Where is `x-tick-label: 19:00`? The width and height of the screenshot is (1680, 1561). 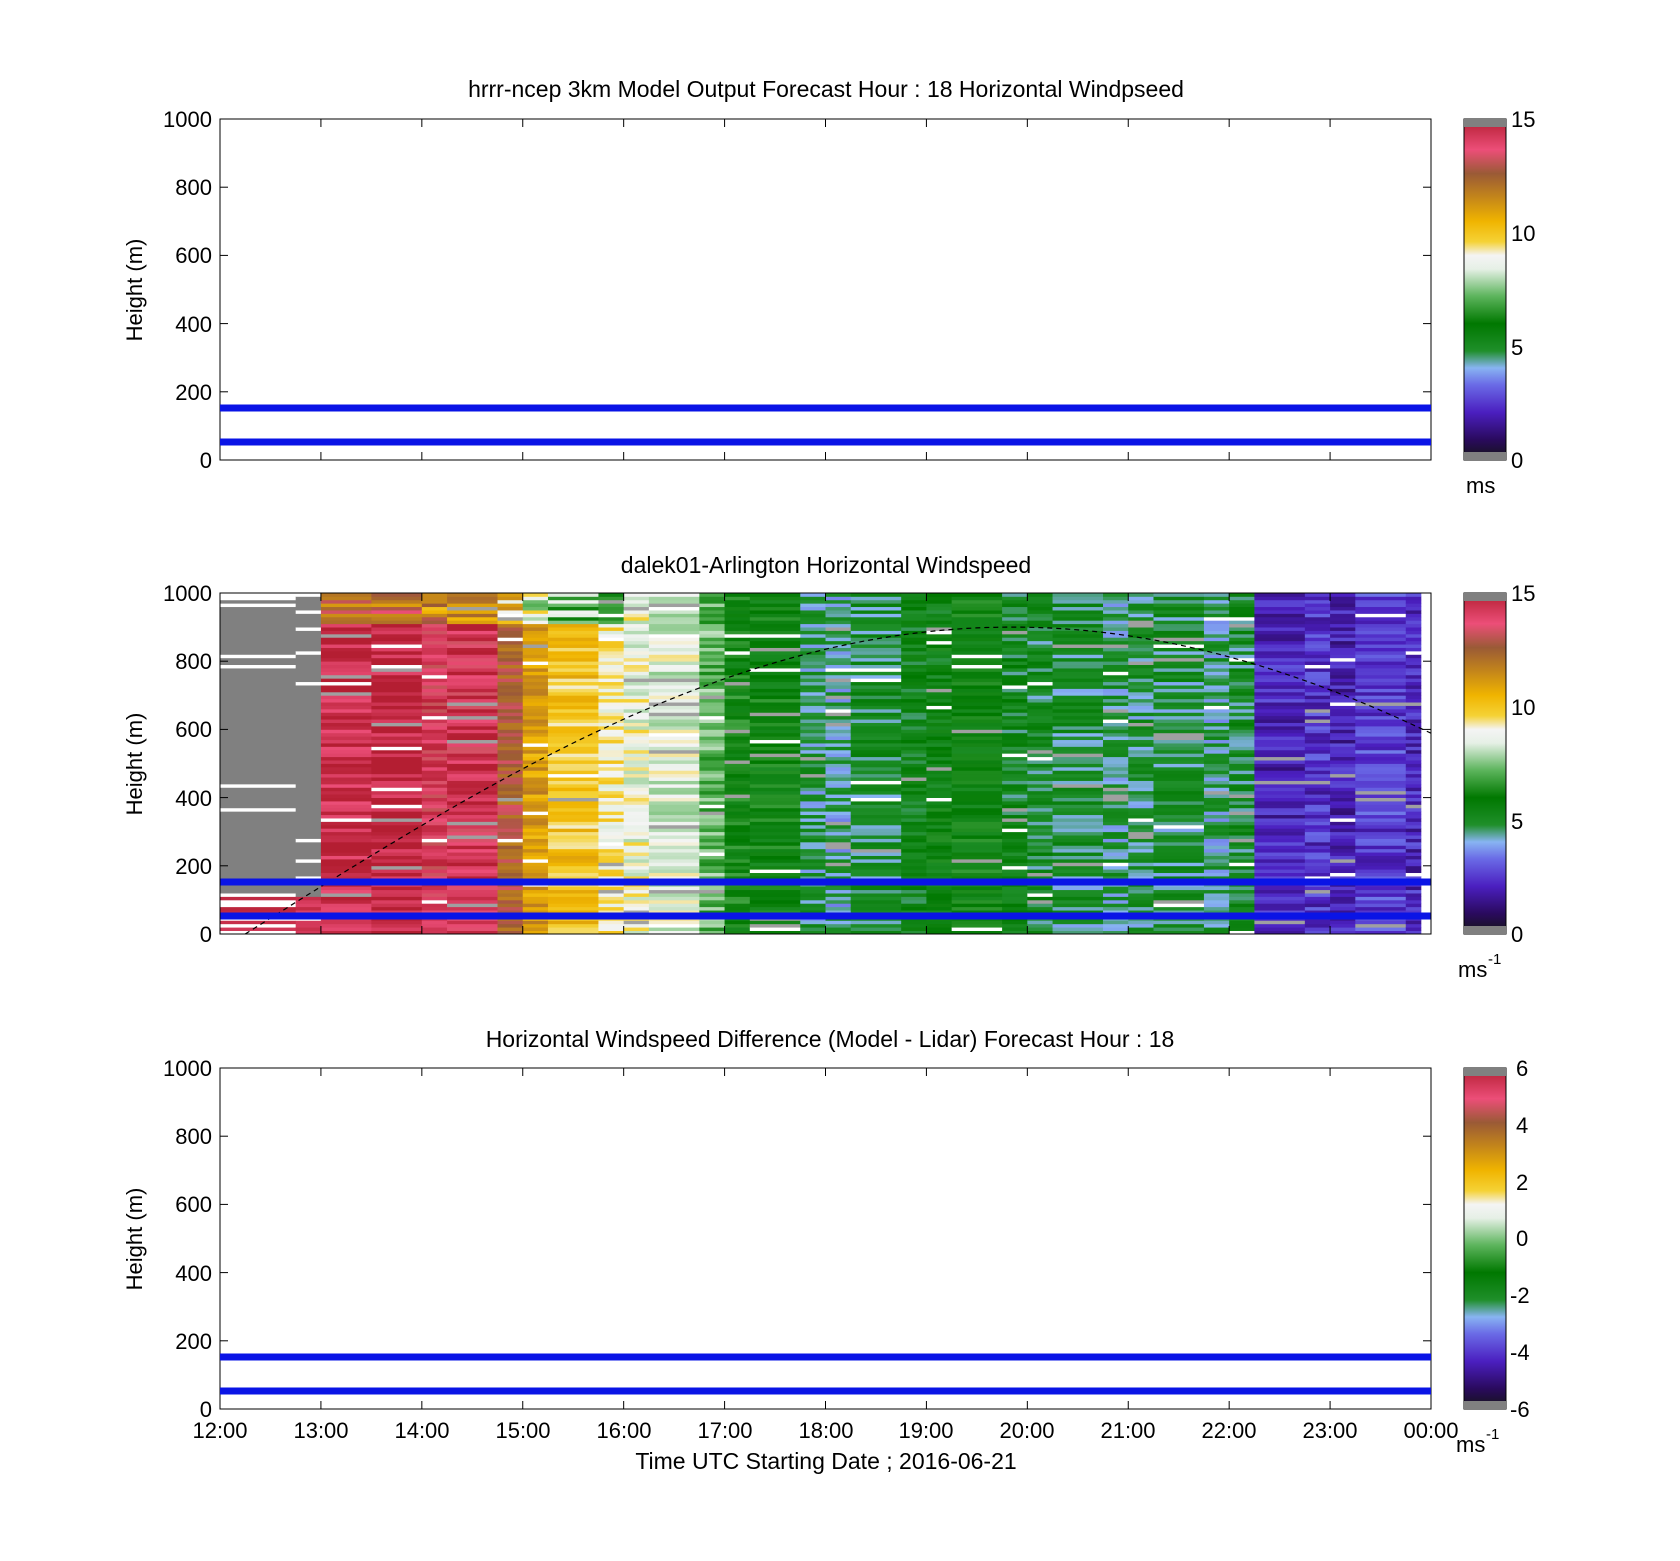 x-tick-label: 19:00 is located at coordinates (925, 1430).